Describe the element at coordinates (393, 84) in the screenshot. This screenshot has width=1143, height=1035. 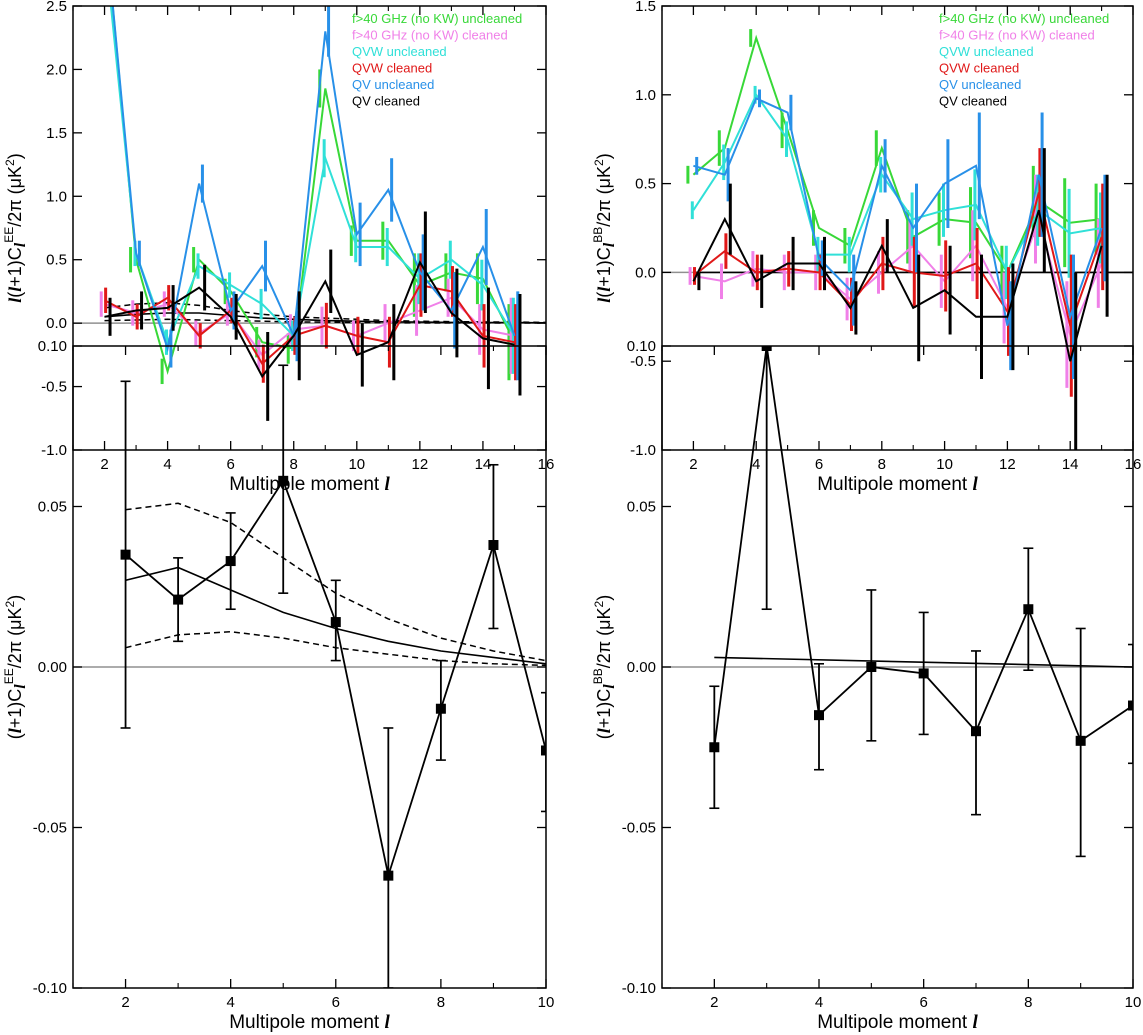
I see `legend-entry-blue: QV uncleaned` at that location.